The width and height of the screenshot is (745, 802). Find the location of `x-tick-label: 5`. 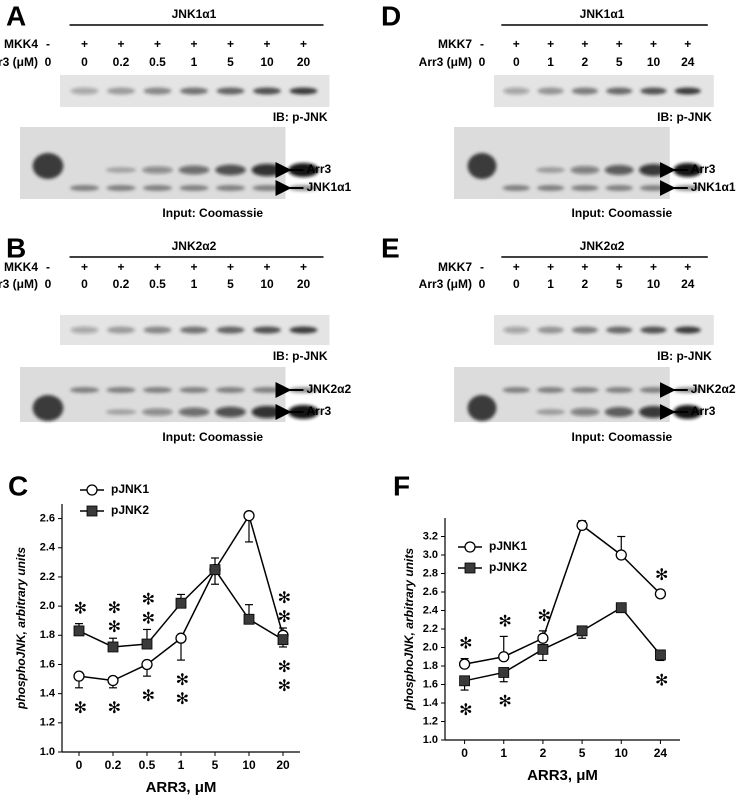

x-tick-label: 5 is located at coordinates (215, 765).